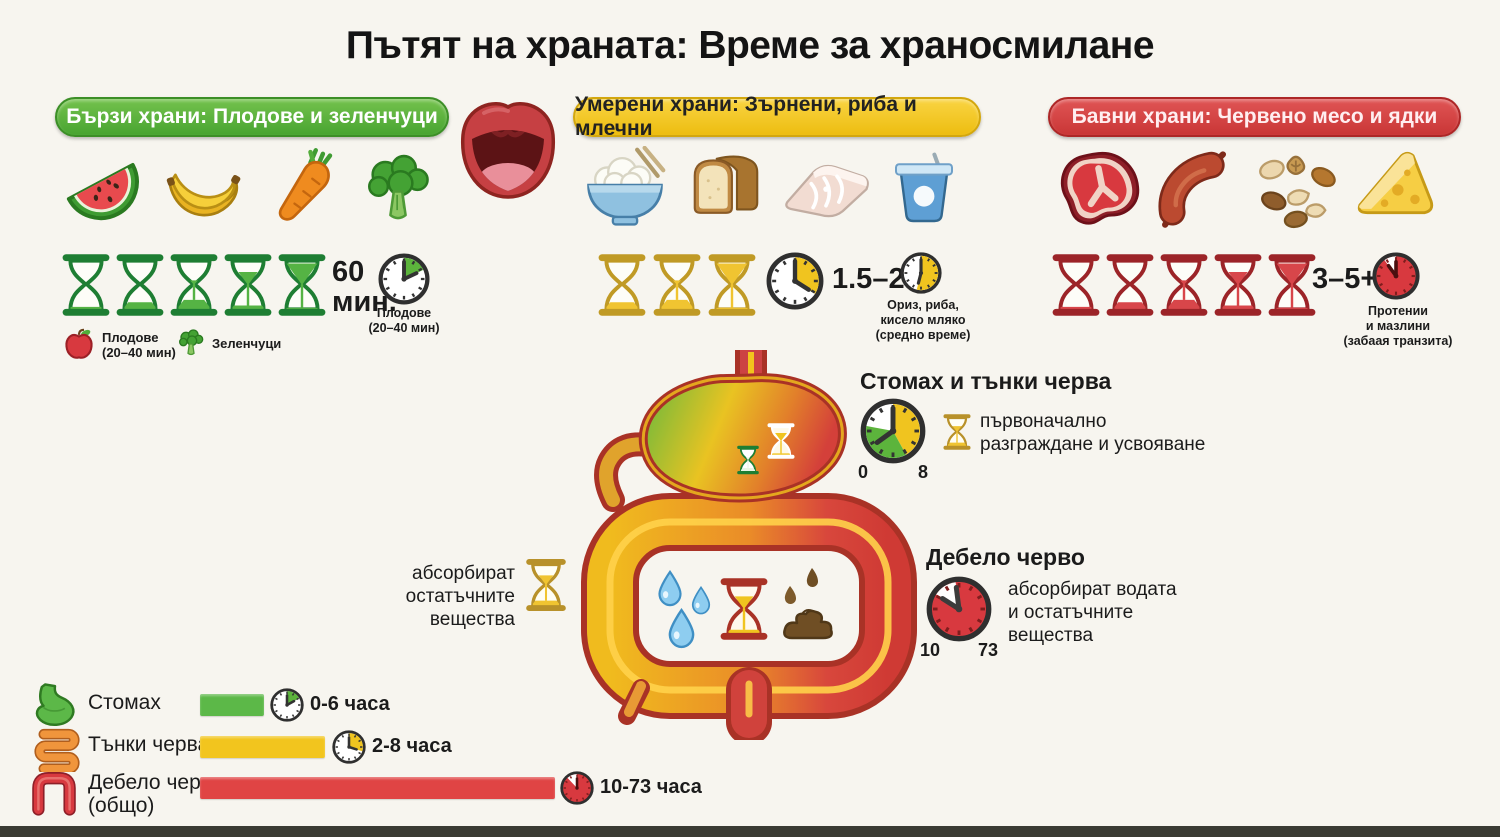  I want to click on slow-clock-icon, so click(1396, 276).